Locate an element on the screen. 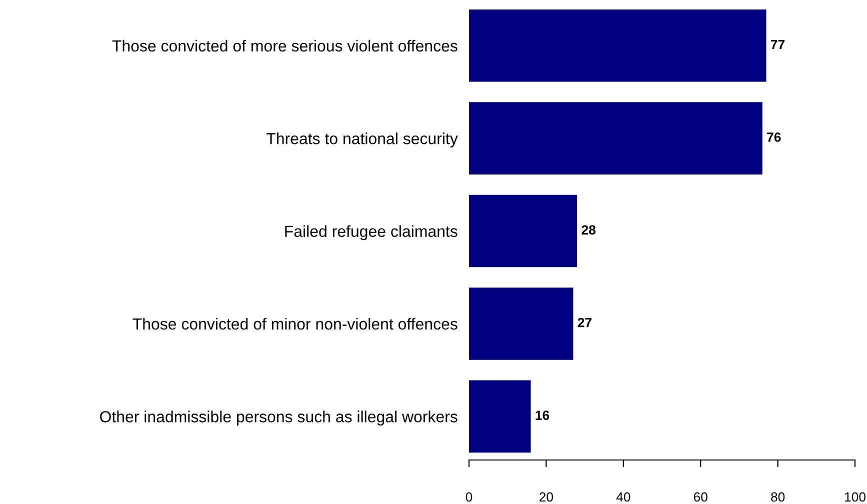 The height and width of the screenshot is (504, 867). x-tick-label: 40 is located at coordinates (623, 497).